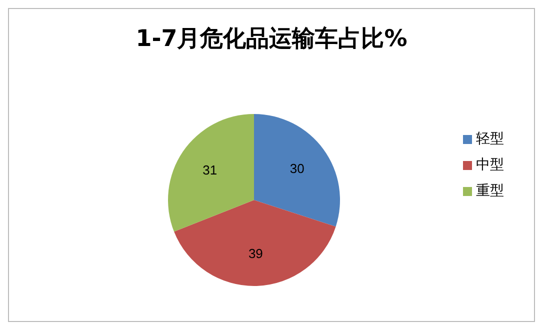 Image resolution: width=541 pixels, height=328 pixels. What do you see at coordinates (490, 191) in the screenshot?
I see `legend-label: 重型` at bounding box center [490, 191].